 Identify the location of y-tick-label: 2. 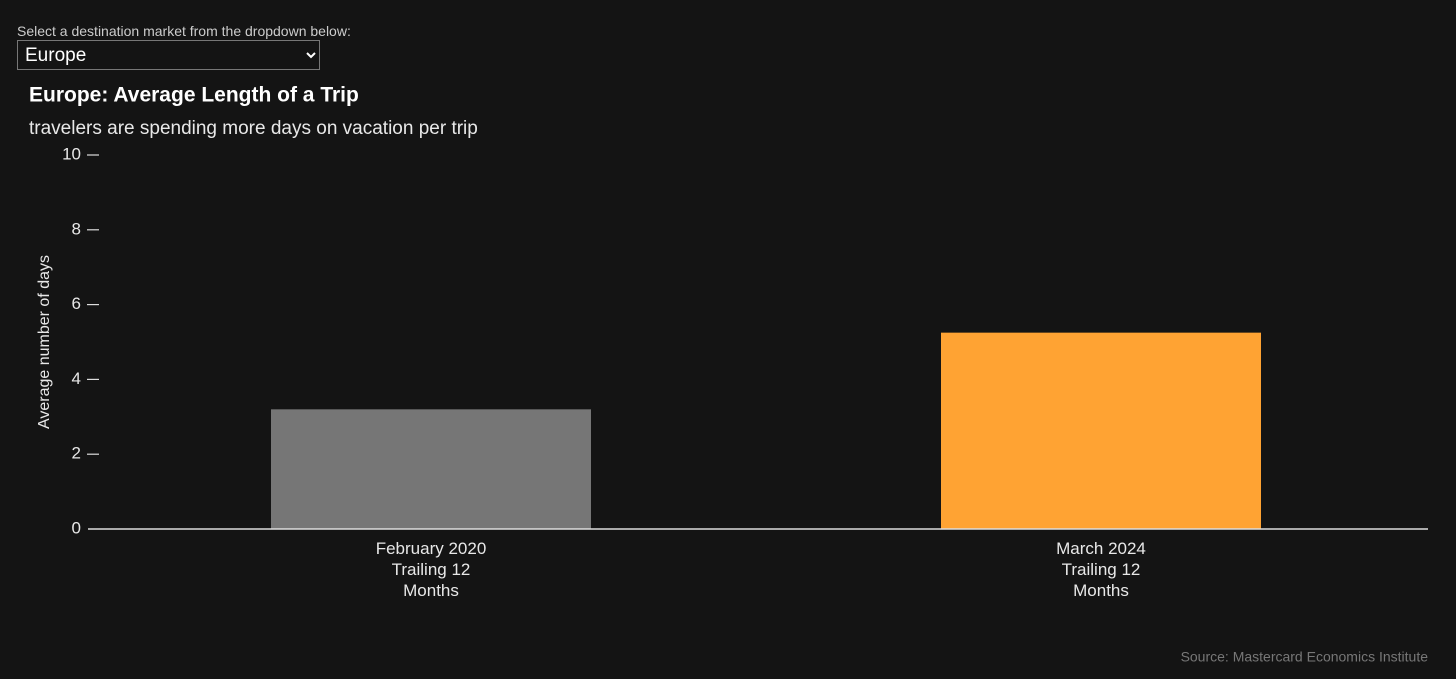
(76, 453).